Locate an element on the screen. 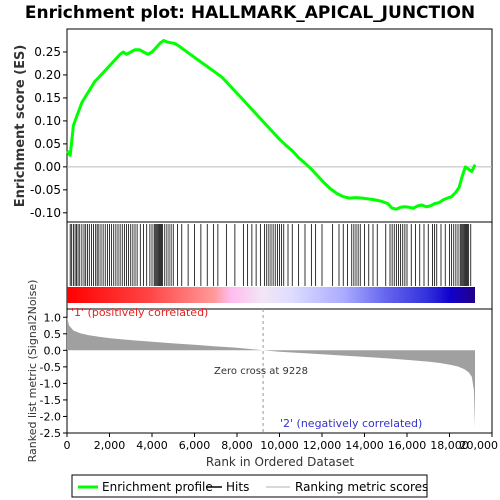 Image resolution: width=500 pixels, height=500 pixels. metric-y-tick-label: -1.0 is located at coordinates (50, 383).